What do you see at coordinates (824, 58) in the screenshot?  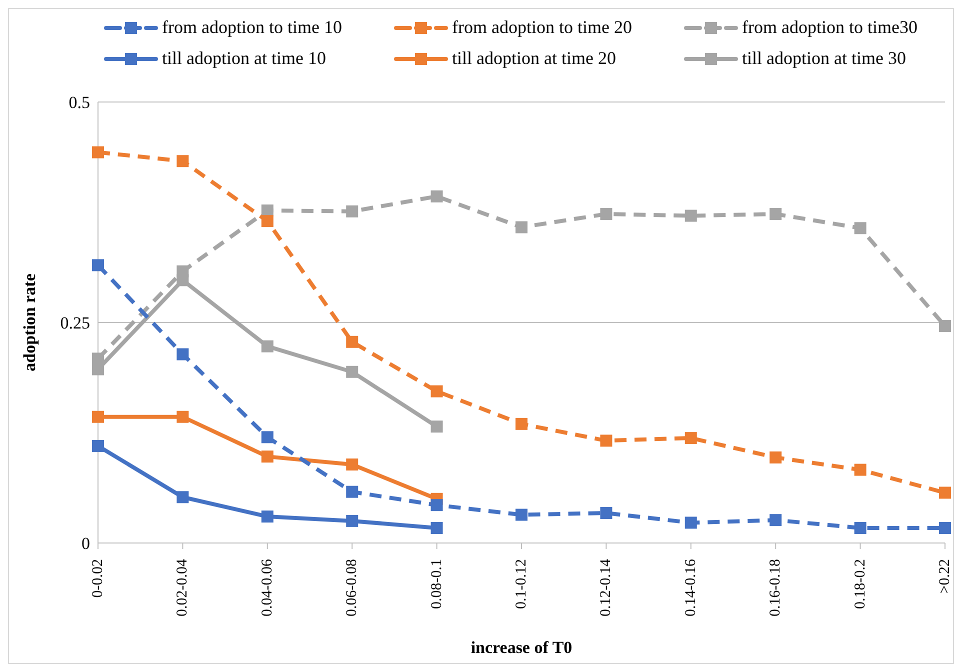 I see `legend-label: till adoption at time 30` at bounding box center [824, 58].